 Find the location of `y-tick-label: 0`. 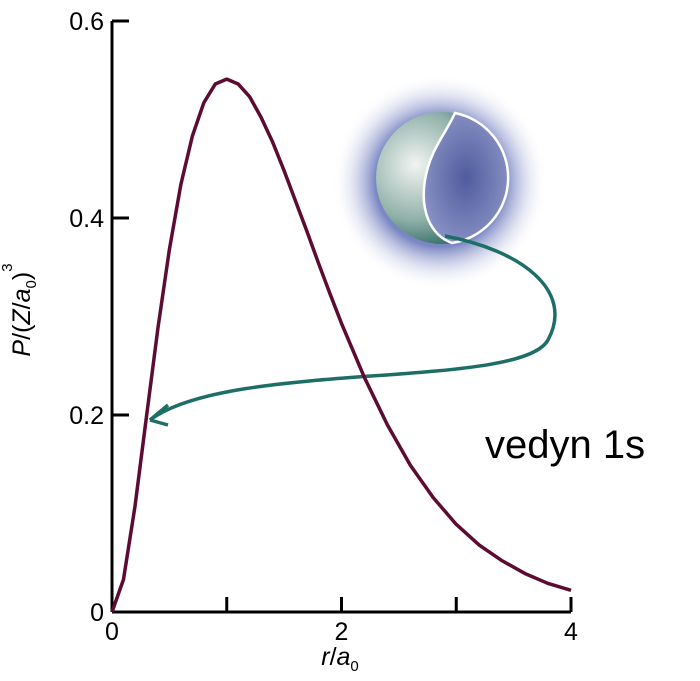

y-tick-label: 0 is located at coordinates (97, 613).